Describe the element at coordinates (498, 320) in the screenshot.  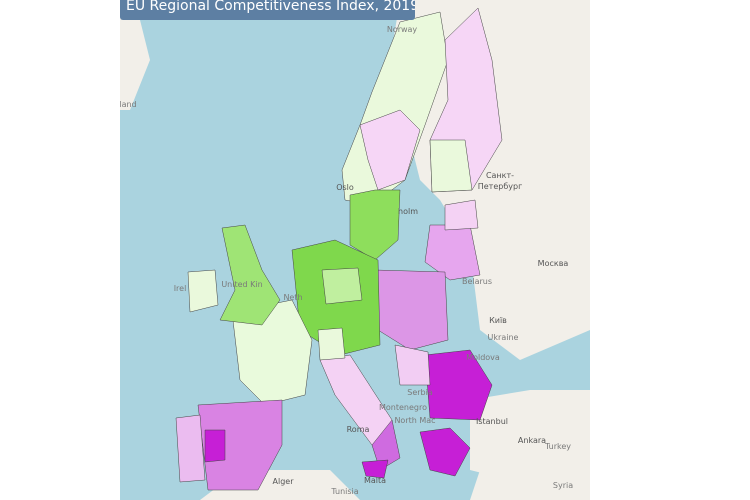
I see `place-label: Київ` at that location.